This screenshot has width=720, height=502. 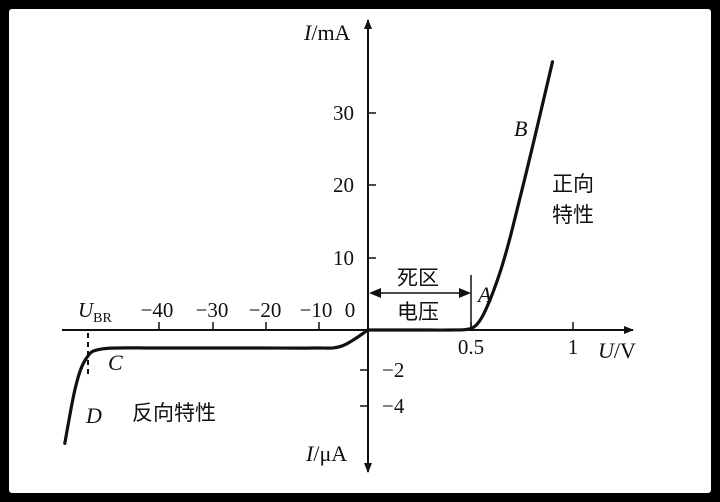 What do you see at coordinates (157, 310) in the screenshot?
I see `x-tick-label-neg40: −40` at bounding box center [157, 310].